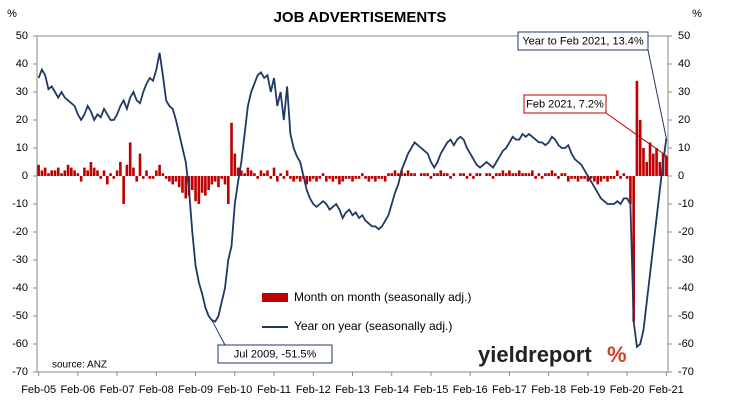 This screenshot has height=400, width=731. Describe the element at coordinates (77, 390) in the screenshot. I see `x-tick-label: Feb-06` at that location.